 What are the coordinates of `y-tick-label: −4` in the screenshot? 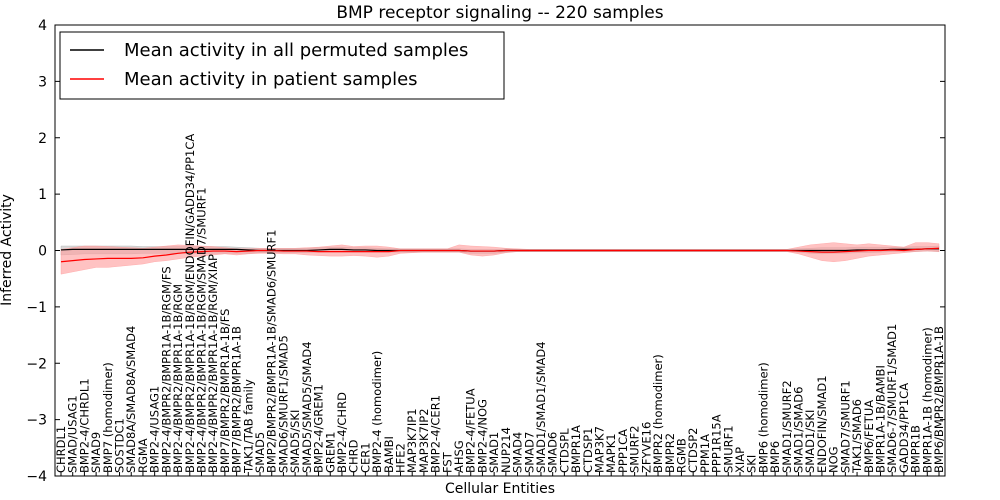 It's located at (36, 477).